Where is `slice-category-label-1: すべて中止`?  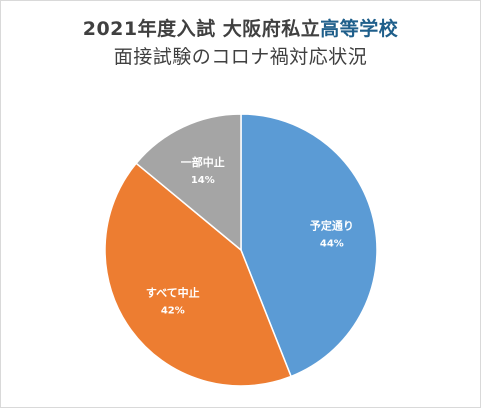
slice-category-label-1: すべて中止 is located at coordinates (173, 293).